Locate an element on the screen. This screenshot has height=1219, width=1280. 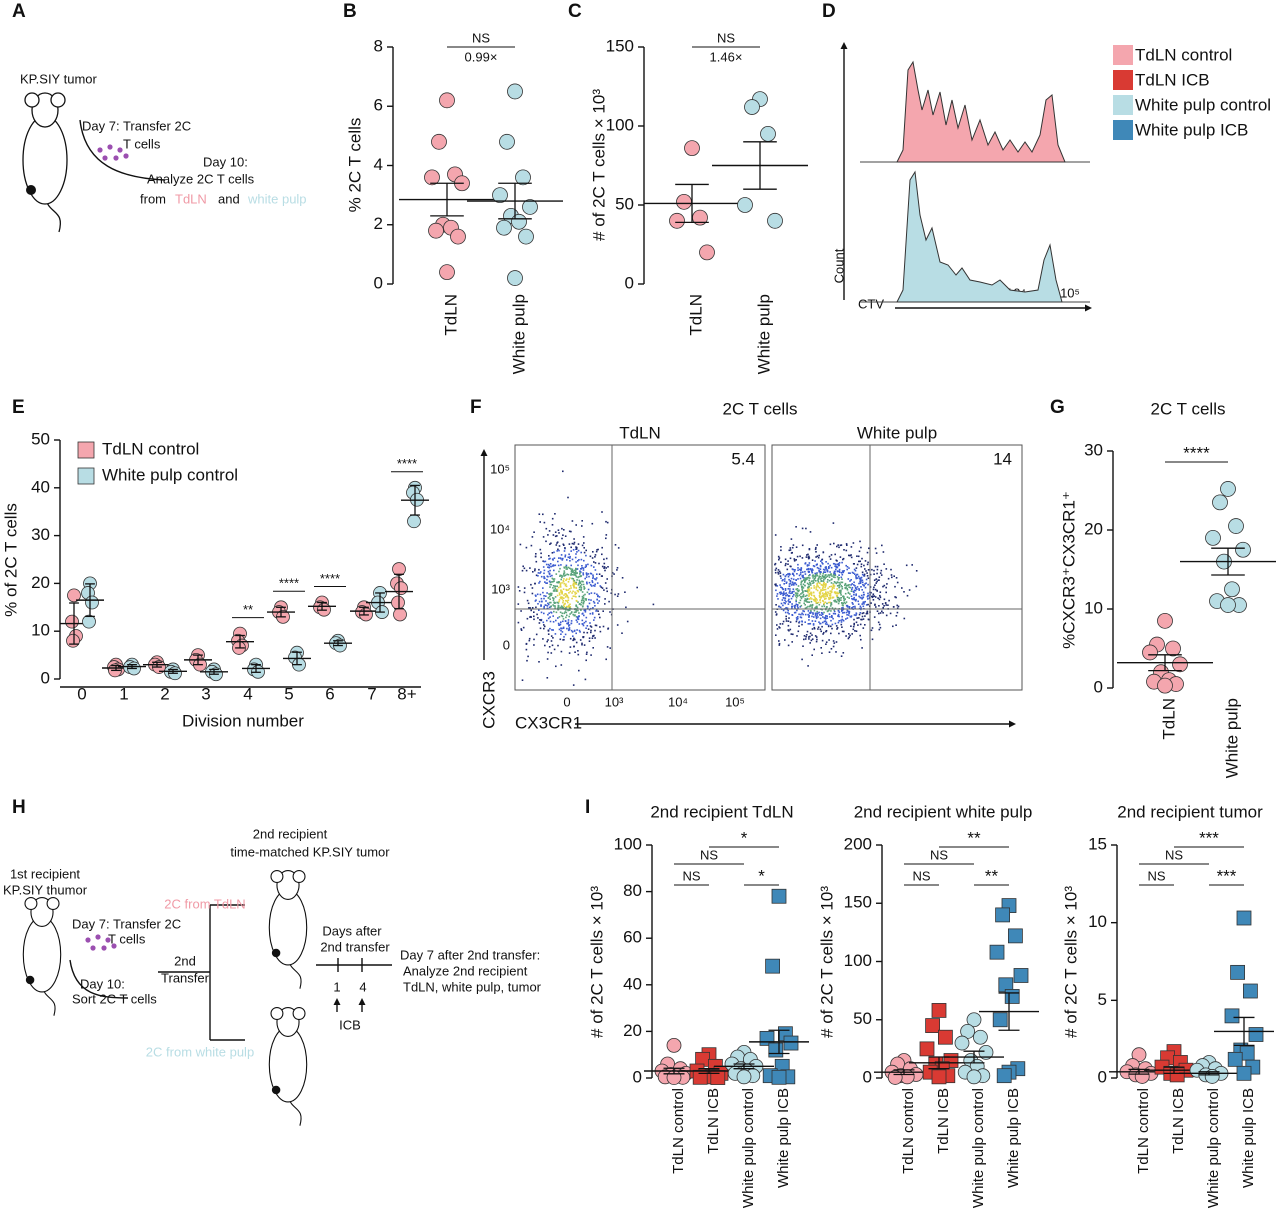
y-tick-label: 150 is located at coordinates (858, 902).